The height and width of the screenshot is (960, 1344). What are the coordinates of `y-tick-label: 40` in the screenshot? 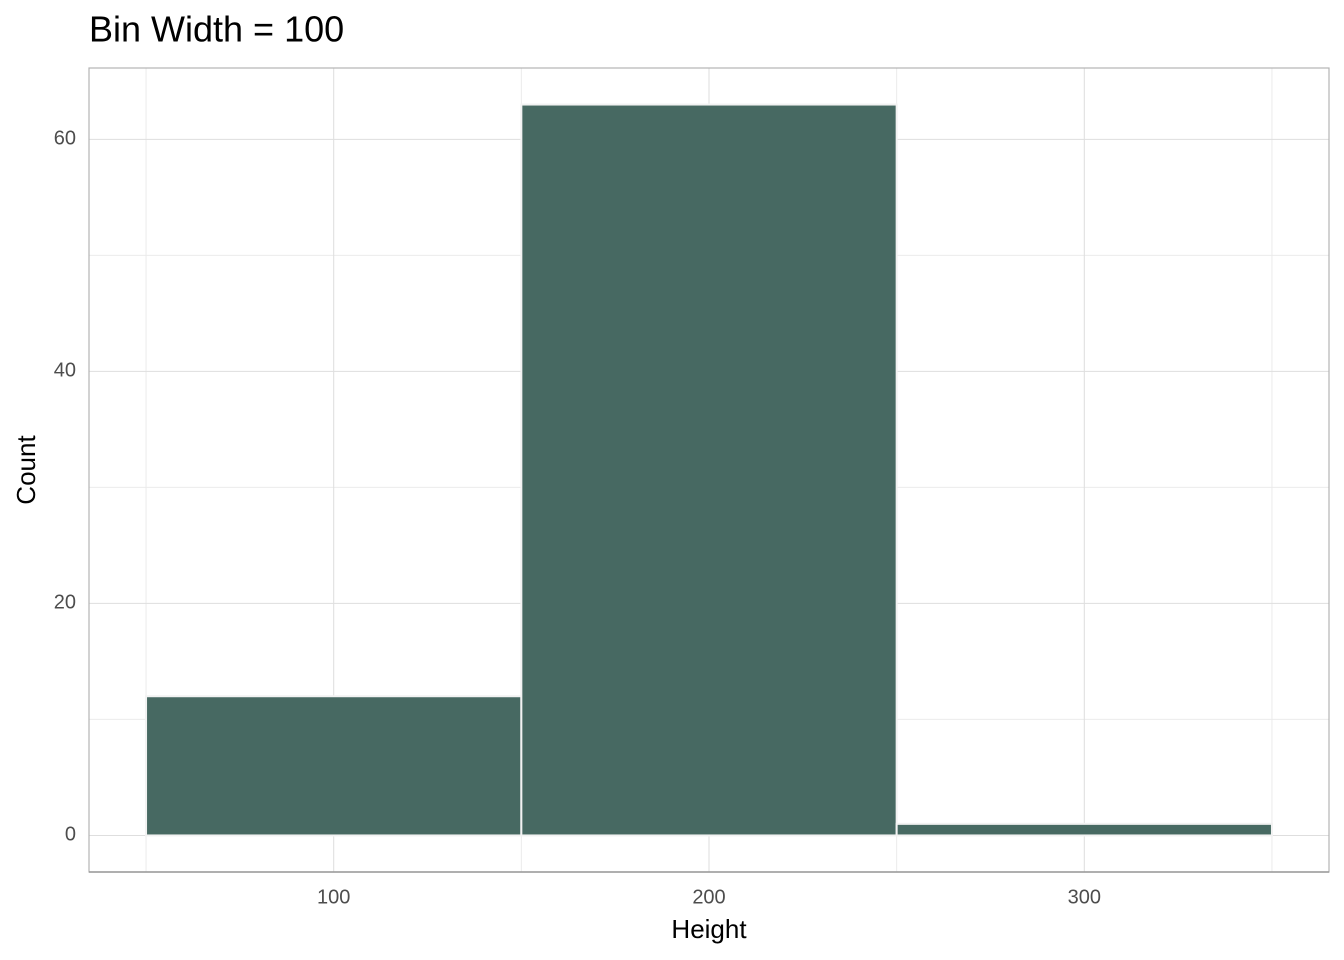 It's located at (65, 371).